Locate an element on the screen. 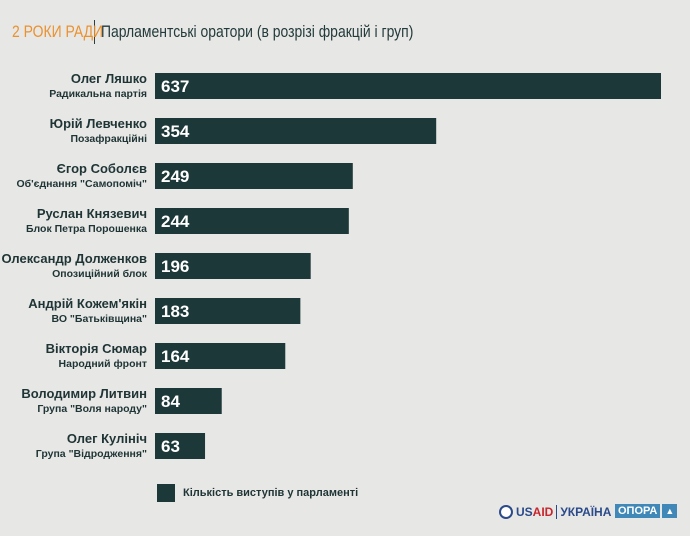 The width and height of the screenshot is (690, 536). faction-label: Об'єднання "Самопоміч" is located at coordinates (82, 184).